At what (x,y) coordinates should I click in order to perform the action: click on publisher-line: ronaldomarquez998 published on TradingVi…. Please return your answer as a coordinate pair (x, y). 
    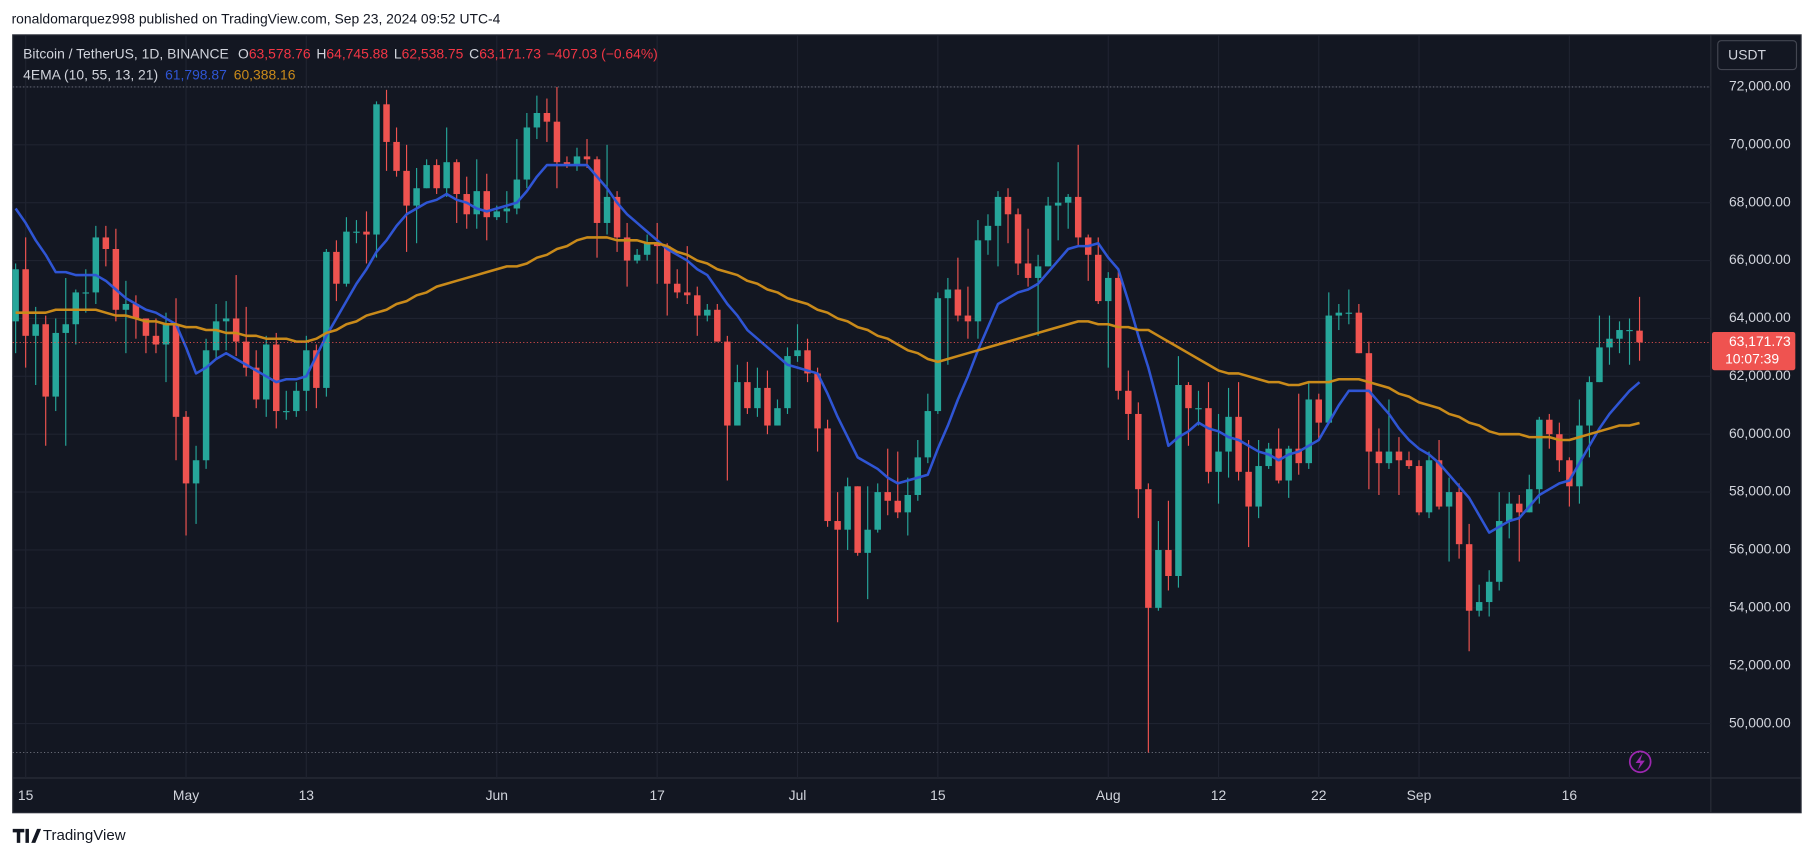
    Looking at the image, I should click on (256, 18).